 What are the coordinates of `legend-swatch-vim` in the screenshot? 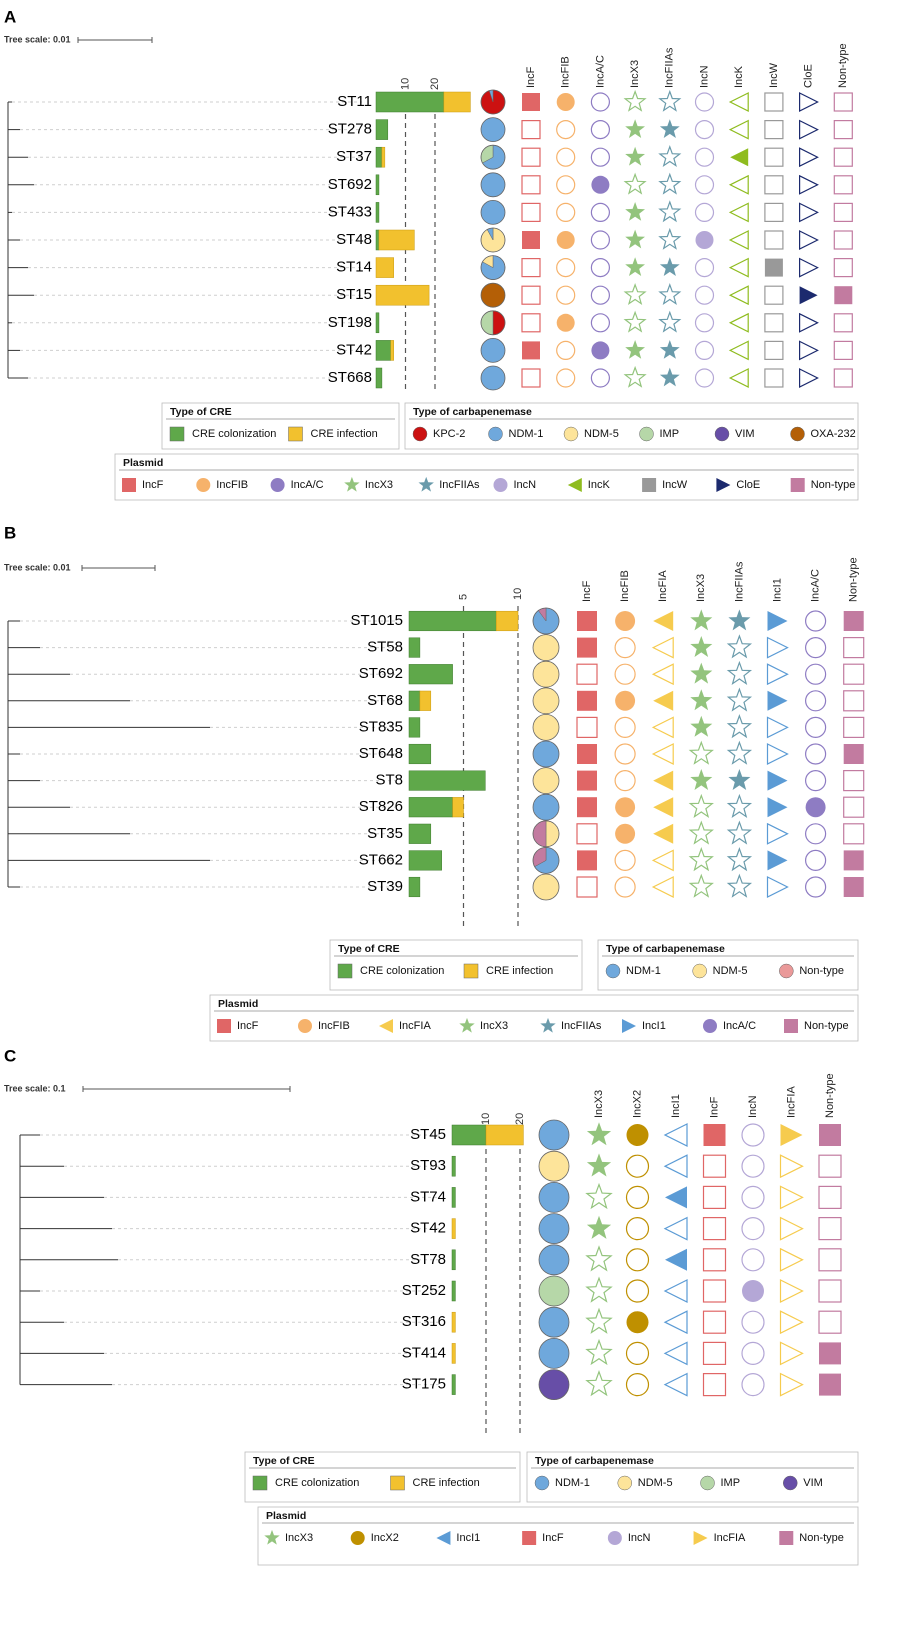 It's located at (722, 434).